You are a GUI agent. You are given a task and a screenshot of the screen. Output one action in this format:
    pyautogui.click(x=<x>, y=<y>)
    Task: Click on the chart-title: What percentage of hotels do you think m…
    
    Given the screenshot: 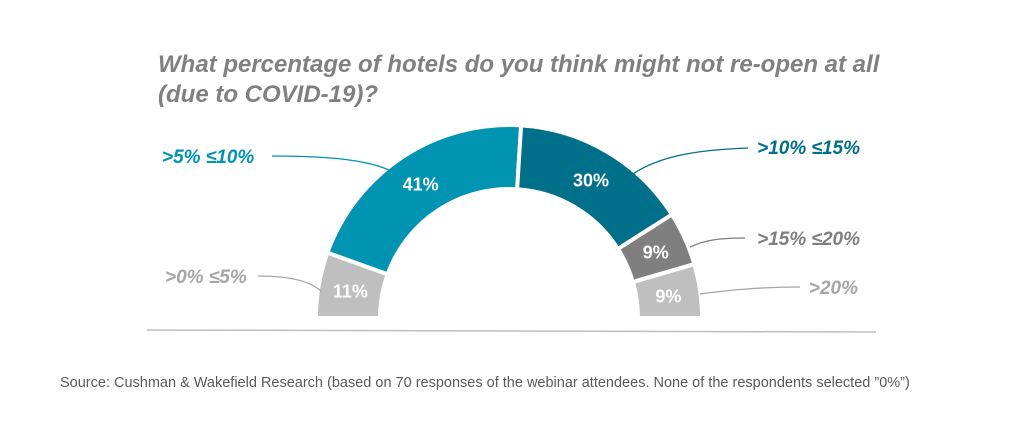 What is the action you would take?
    pyautogui.click(x=519, y=79)
    